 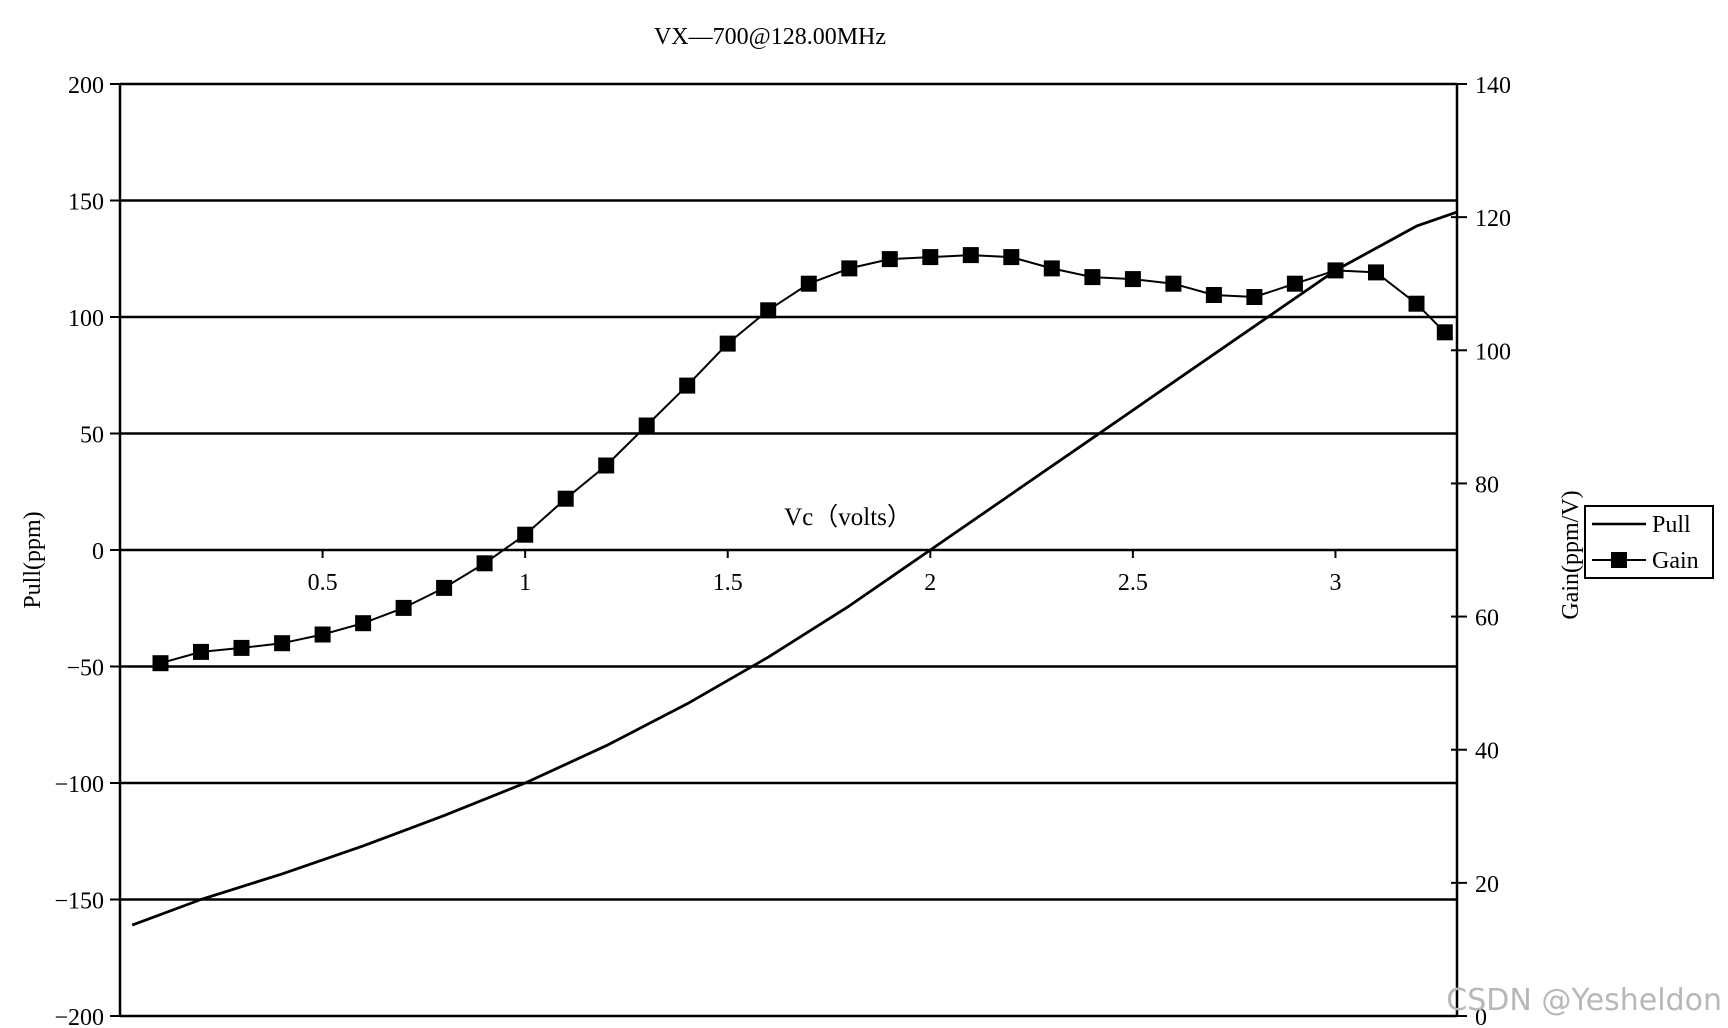 I want to click on x-tick-label: 0.5, so click(x=323, y=583).